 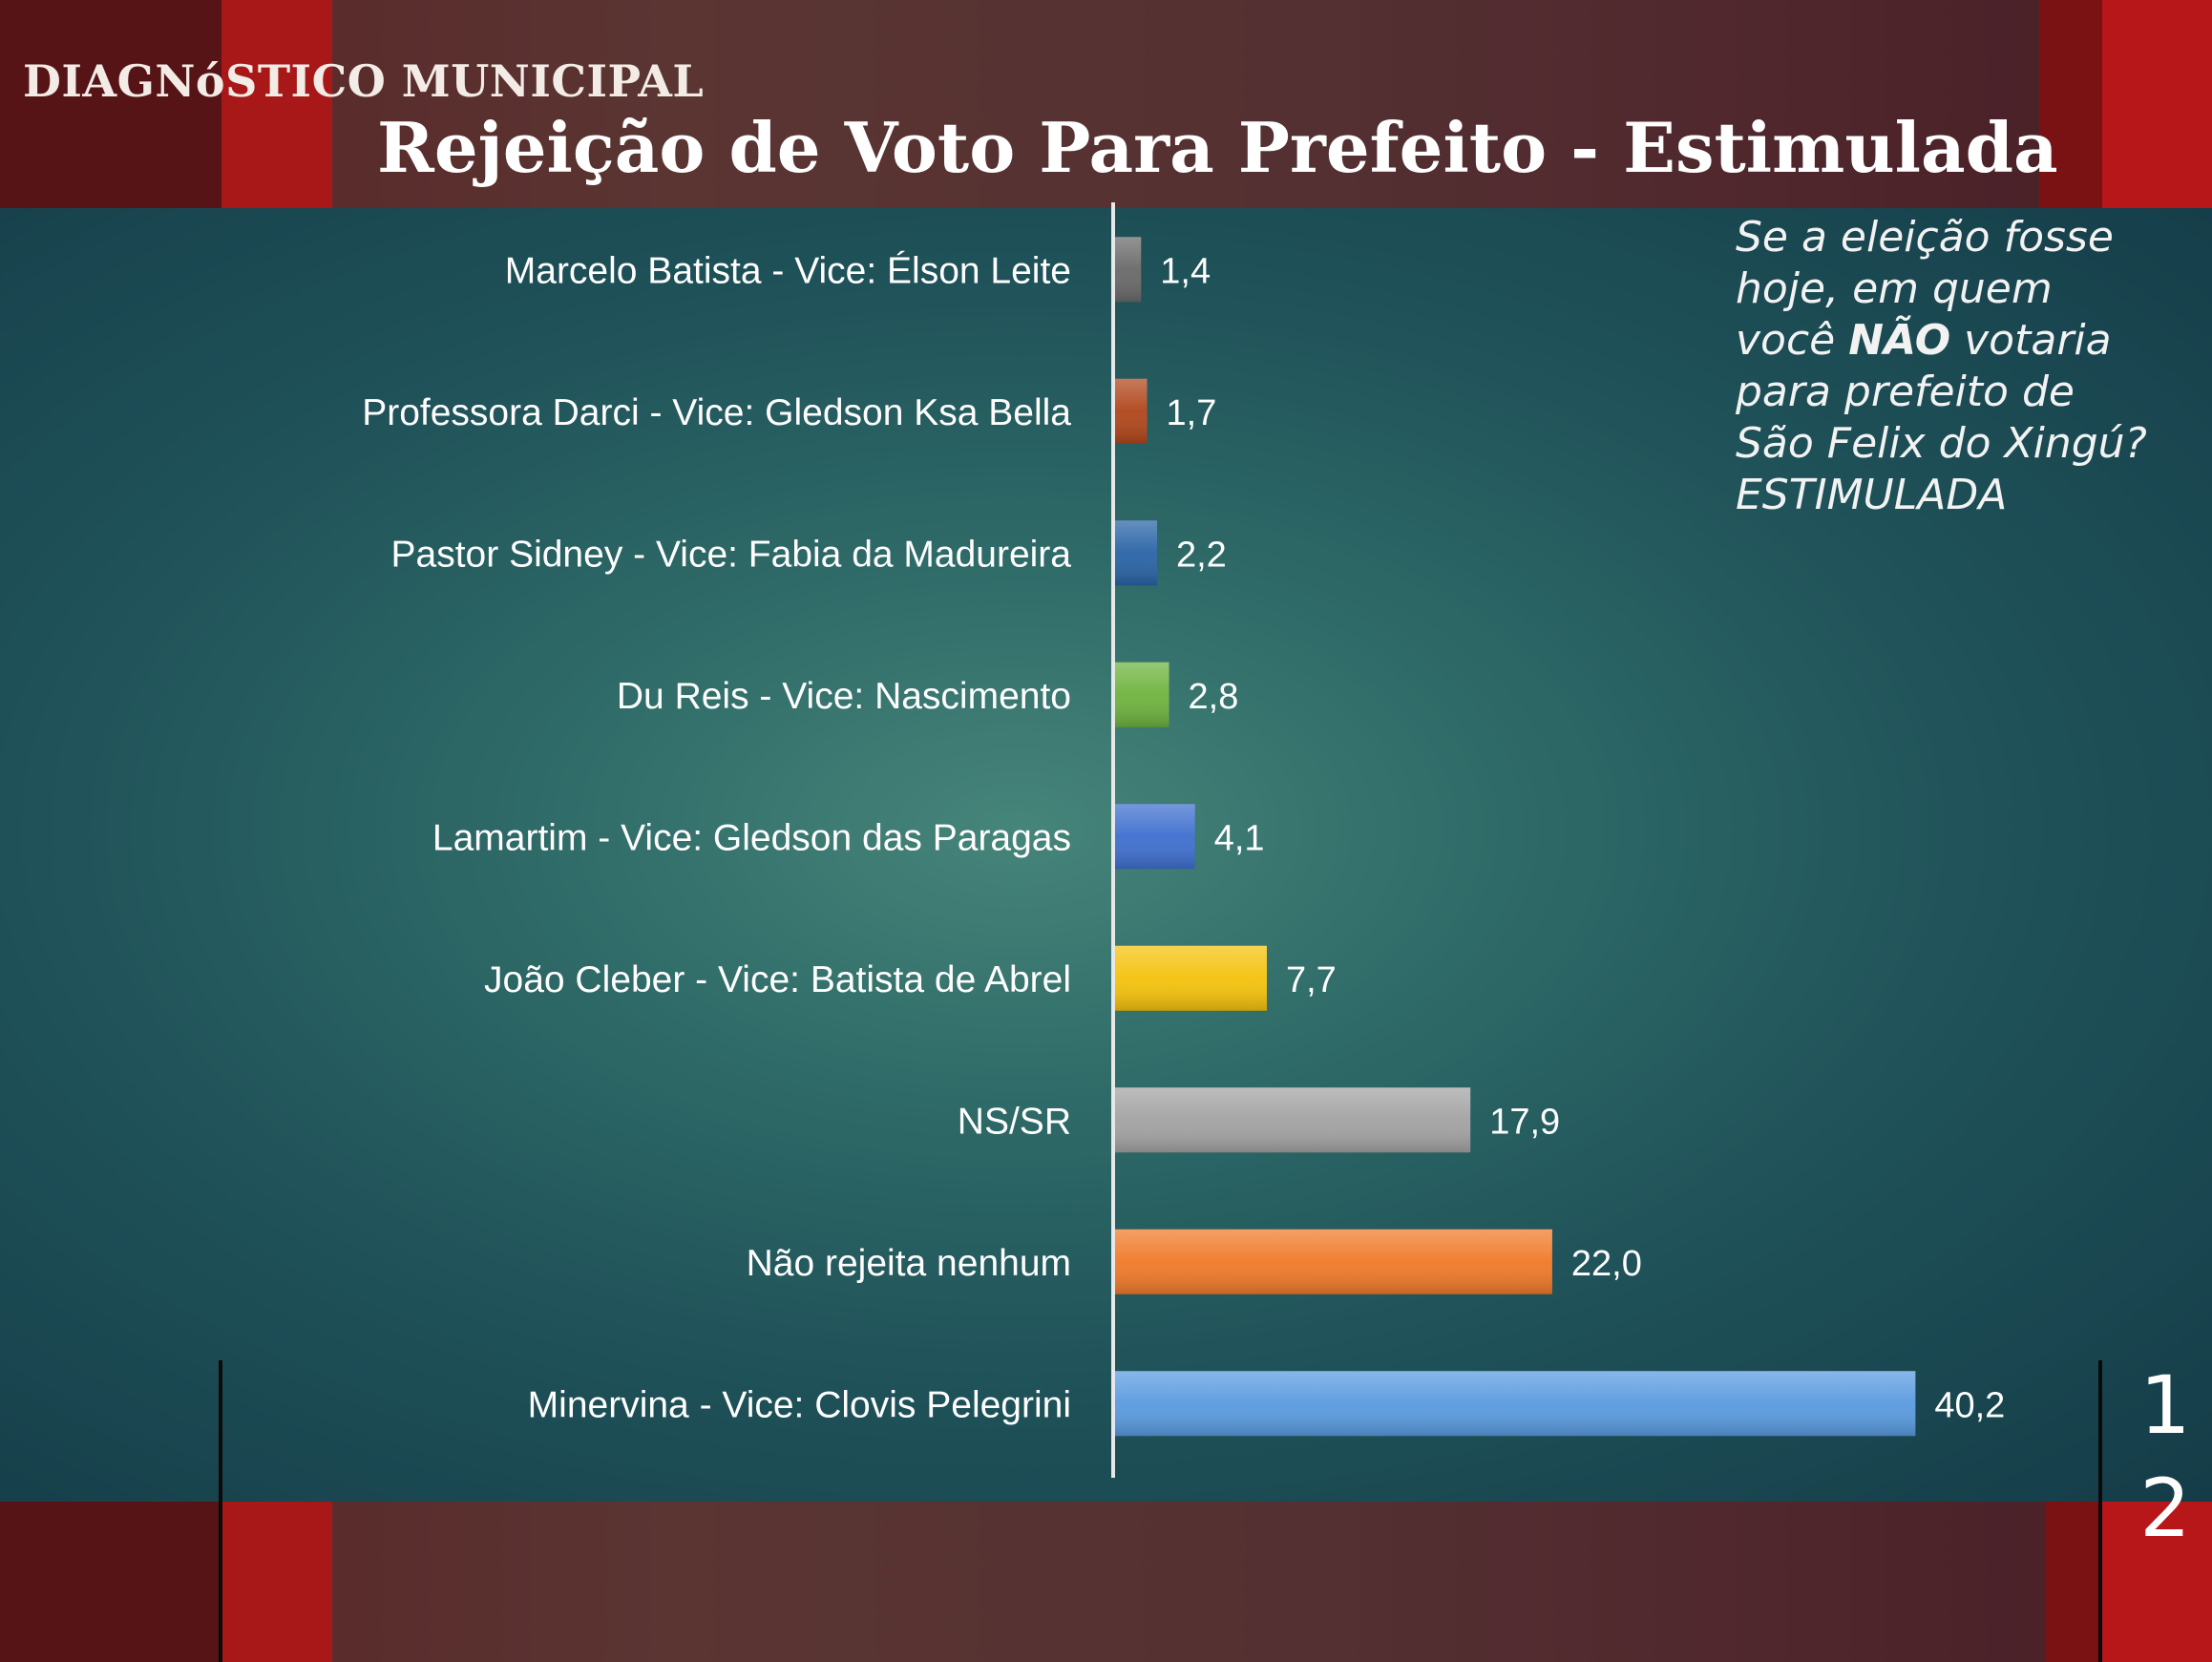 I want to click on data-label: 2,8, so click(x=1214, y=697).